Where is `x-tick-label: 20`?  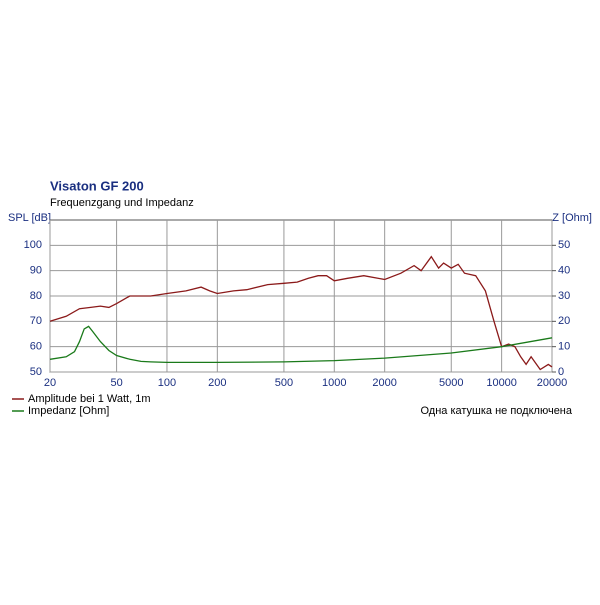 x-tick-label: 20 is located at coordinates (50, 383).